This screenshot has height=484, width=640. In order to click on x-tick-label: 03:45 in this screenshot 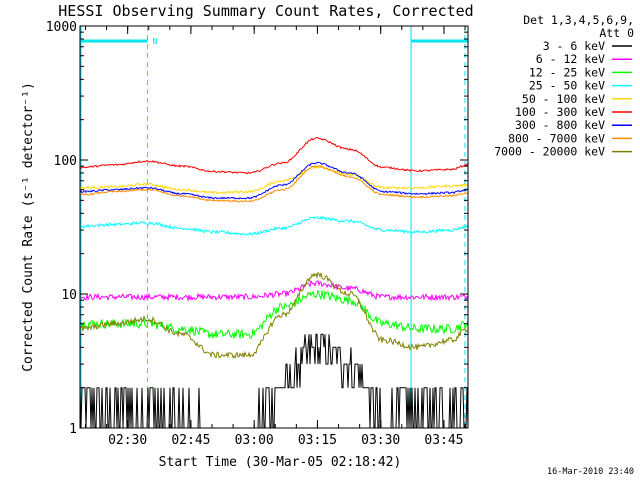, I will do `click(443, 440)`.